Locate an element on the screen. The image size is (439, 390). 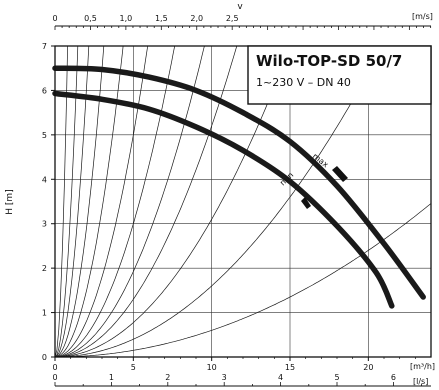
velocity-axis-label: v is located at coordinates (240, 7).